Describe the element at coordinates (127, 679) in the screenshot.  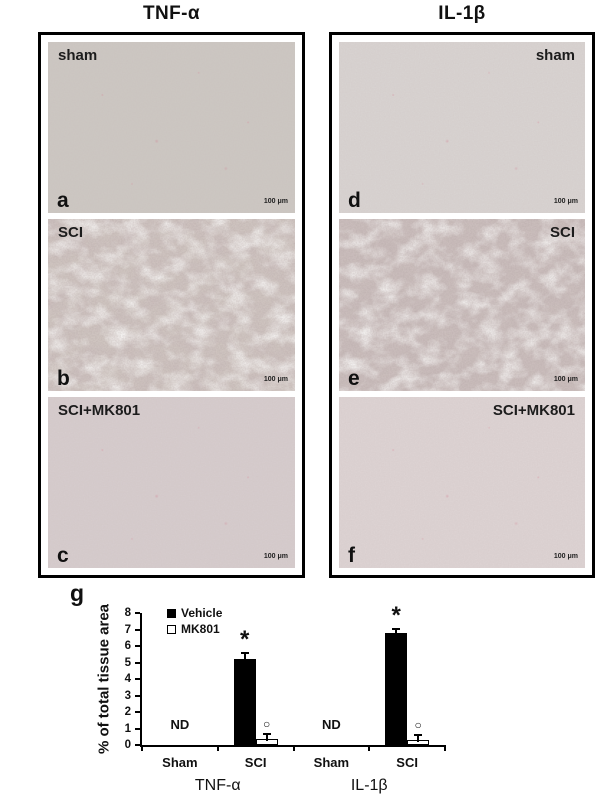
I see `y-tick-label: 4` at that location.